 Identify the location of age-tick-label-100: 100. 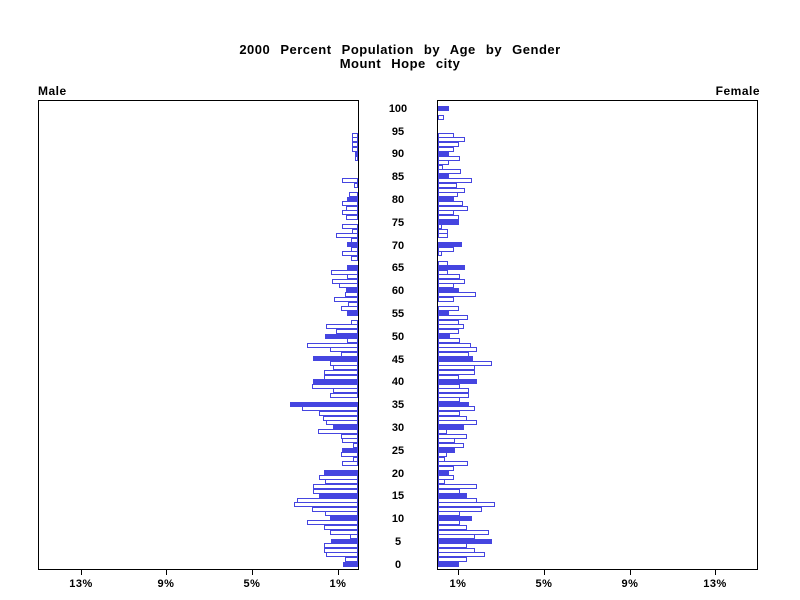
(398, 109).